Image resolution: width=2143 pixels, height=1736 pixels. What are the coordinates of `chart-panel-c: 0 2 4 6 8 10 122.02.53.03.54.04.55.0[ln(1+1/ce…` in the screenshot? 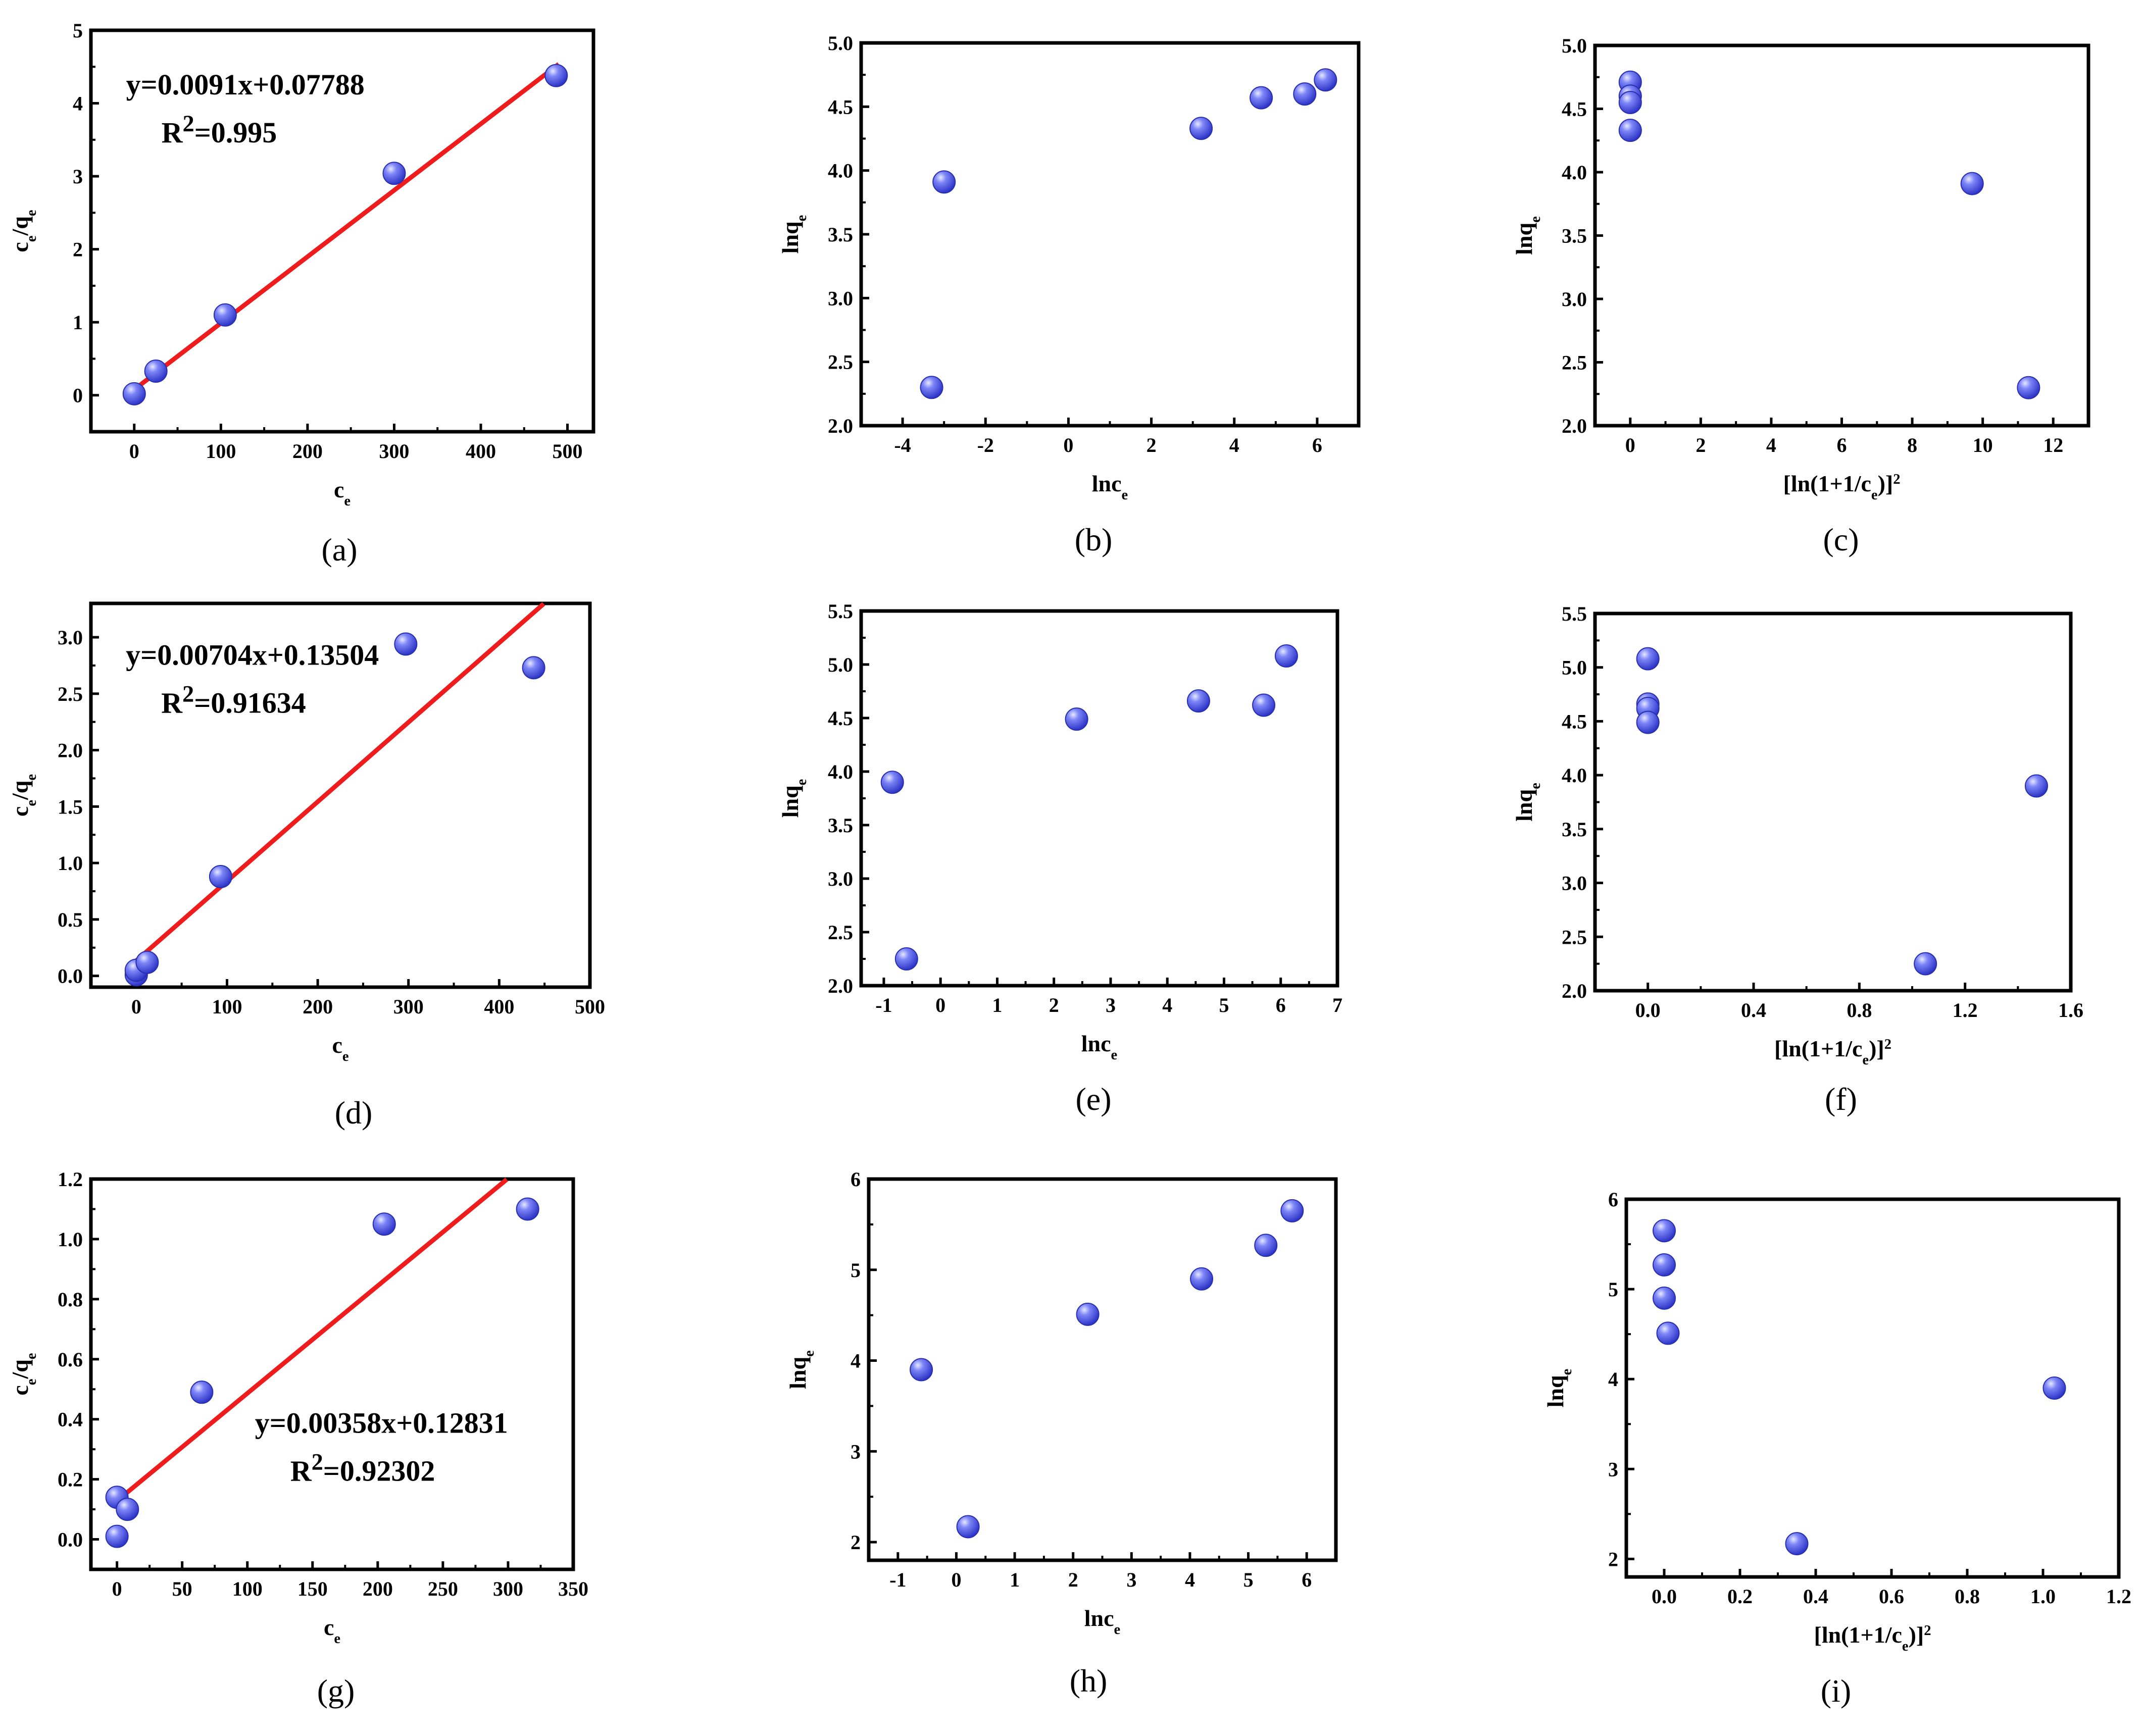 It's located at (1800, 295).